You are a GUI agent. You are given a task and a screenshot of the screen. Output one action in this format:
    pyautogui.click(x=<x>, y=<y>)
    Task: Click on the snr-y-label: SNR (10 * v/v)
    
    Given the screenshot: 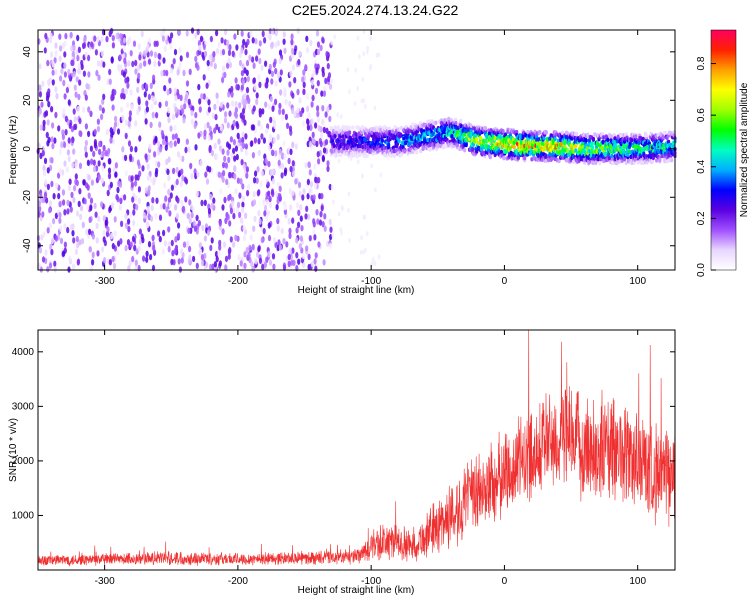 What is the action you would take?
    pyautogui.click(x=13, y=450)
    